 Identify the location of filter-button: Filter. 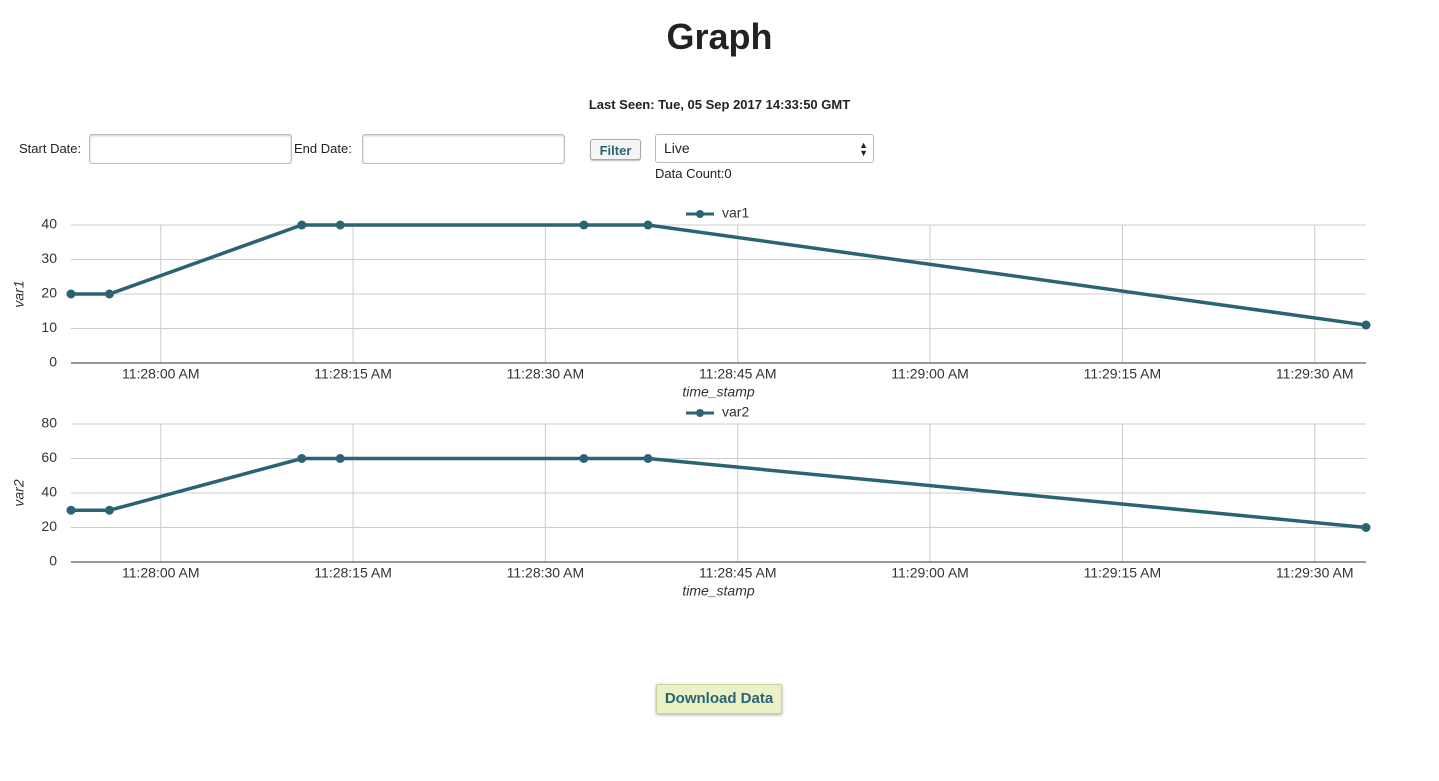
(615, 149).